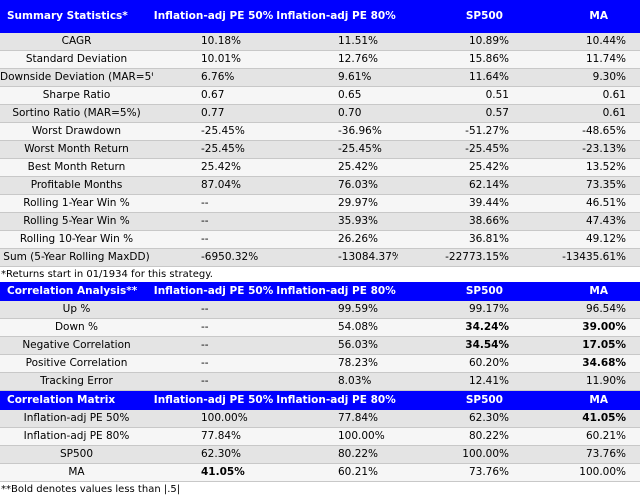  I want to click on table-cell: 80.22%, so click(460, 437).